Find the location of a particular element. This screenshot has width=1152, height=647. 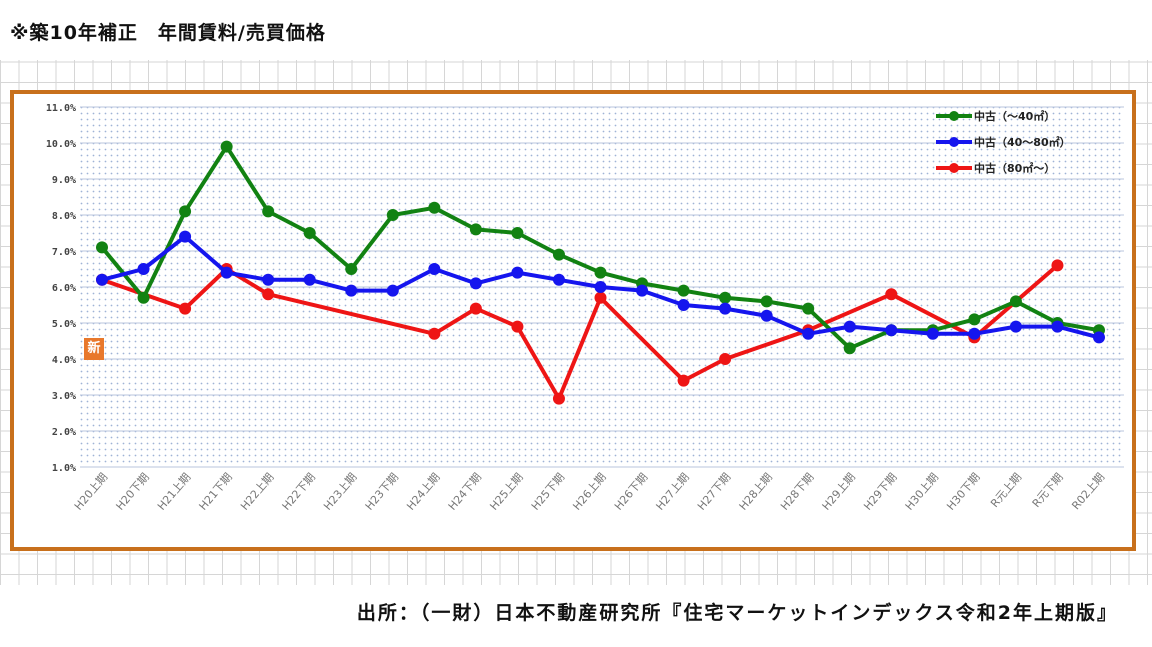

y-tick-label: 1.0% is located at coordinates (64, 468).